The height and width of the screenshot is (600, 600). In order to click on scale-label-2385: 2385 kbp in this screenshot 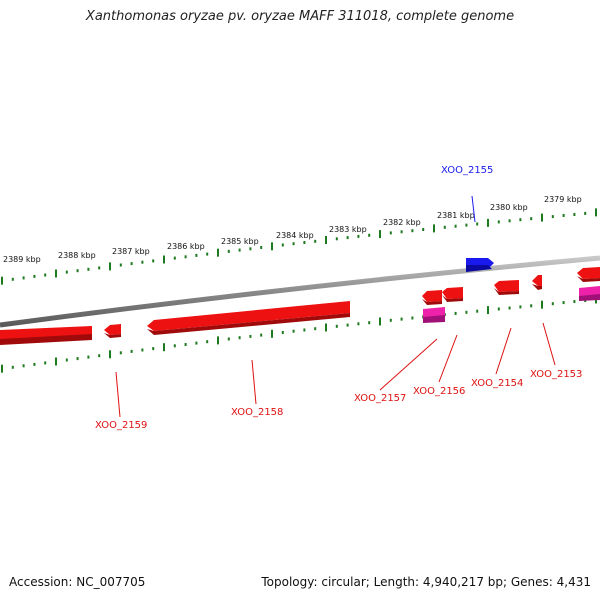, I will do `click(240, 241)`.